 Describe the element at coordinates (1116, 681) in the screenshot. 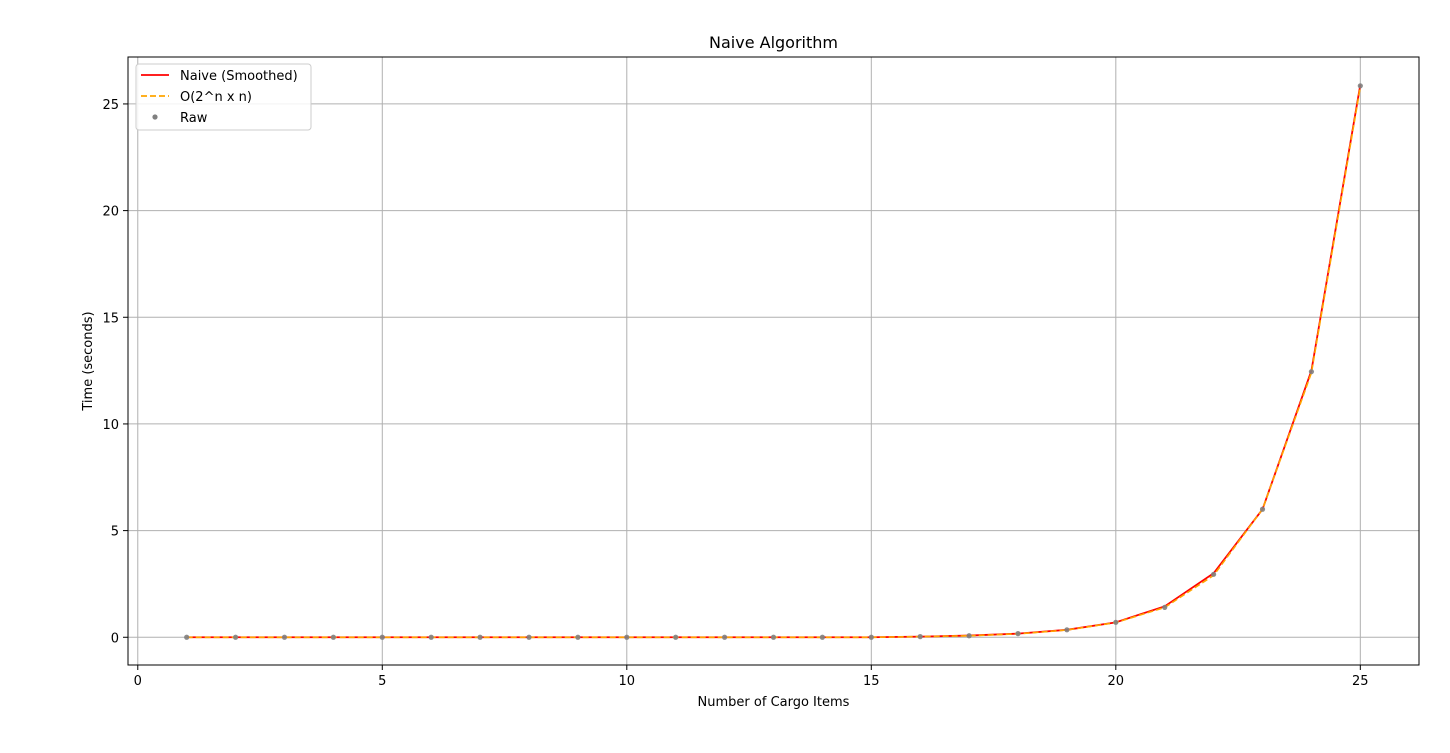

I see `x-tick-label: 20` at that location.